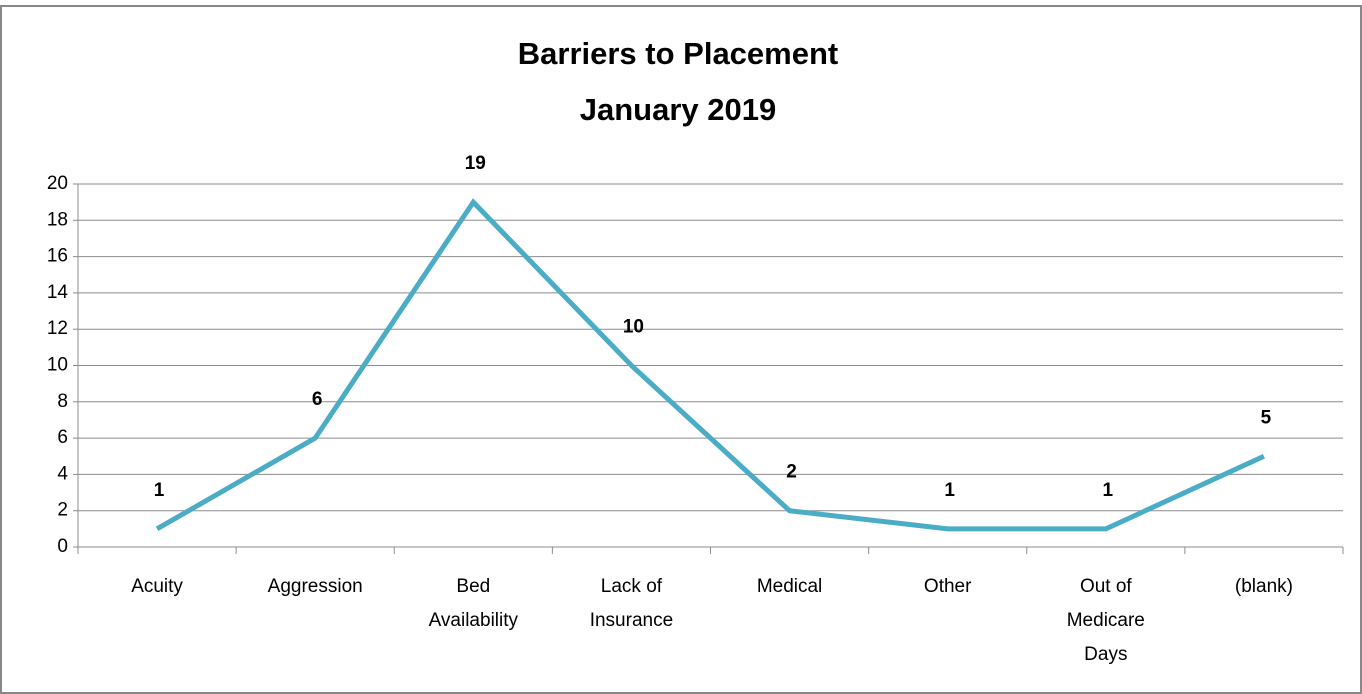 This screenshot has height=694, width=1362. What do you see at coordinates (57, 365) in the screenshot?
I see `y-tick-label: 10` at bounding box center [57, 365].